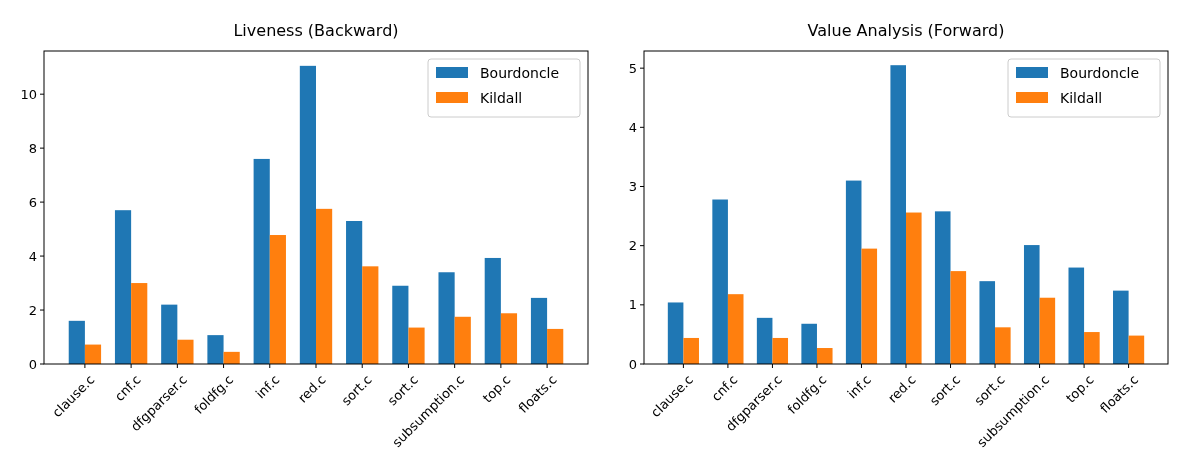  Describe the element at coordinates (906, 30) in the screenshot. I see `chart-title: Value Analysis (Forward)` at that location.